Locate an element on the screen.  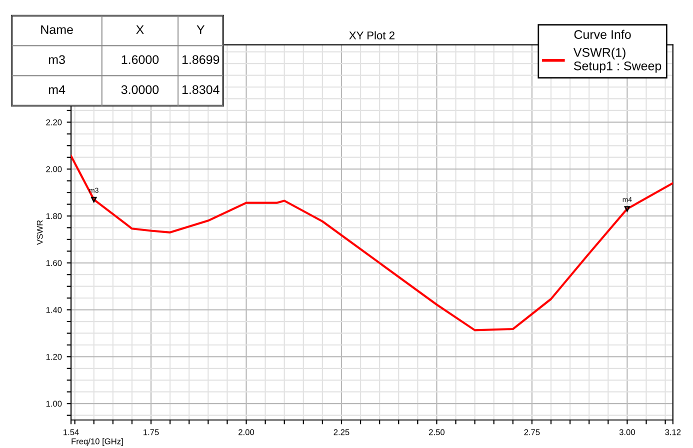
text: m3 is located at coordinates (56, 59).